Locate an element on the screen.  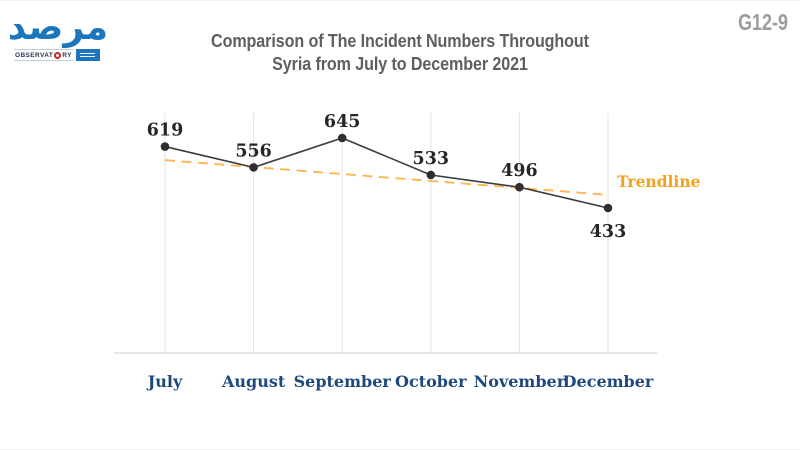
logo-wordmark-pre: OBSERVAT is located at coordinates (34, 55).